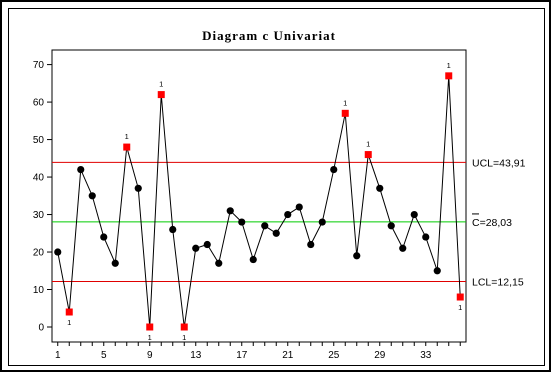  I want to click on y-tick-label: 20, so click(39, 253).